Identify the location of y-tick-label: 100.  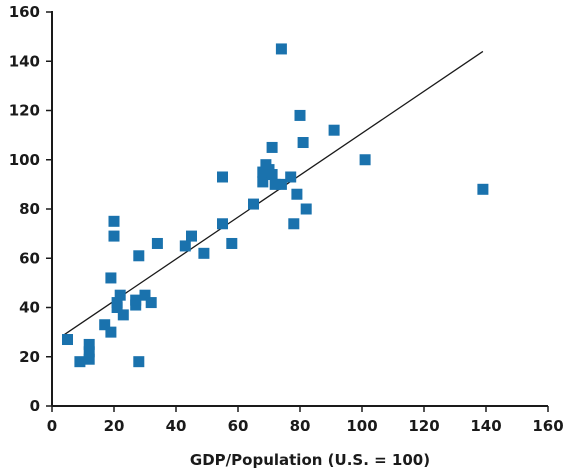
(24, 160).